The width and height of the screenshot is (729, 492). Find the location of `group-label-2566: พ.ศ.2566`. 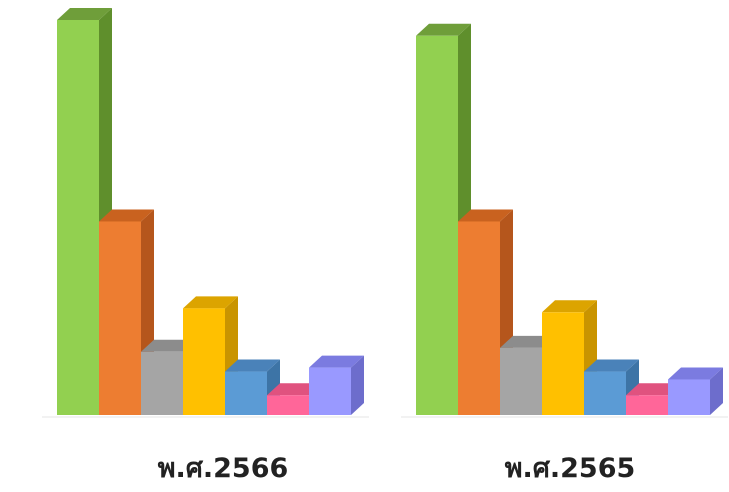

group-label-2566: พ.ศ.2566 is located at coordinates (223, 468).